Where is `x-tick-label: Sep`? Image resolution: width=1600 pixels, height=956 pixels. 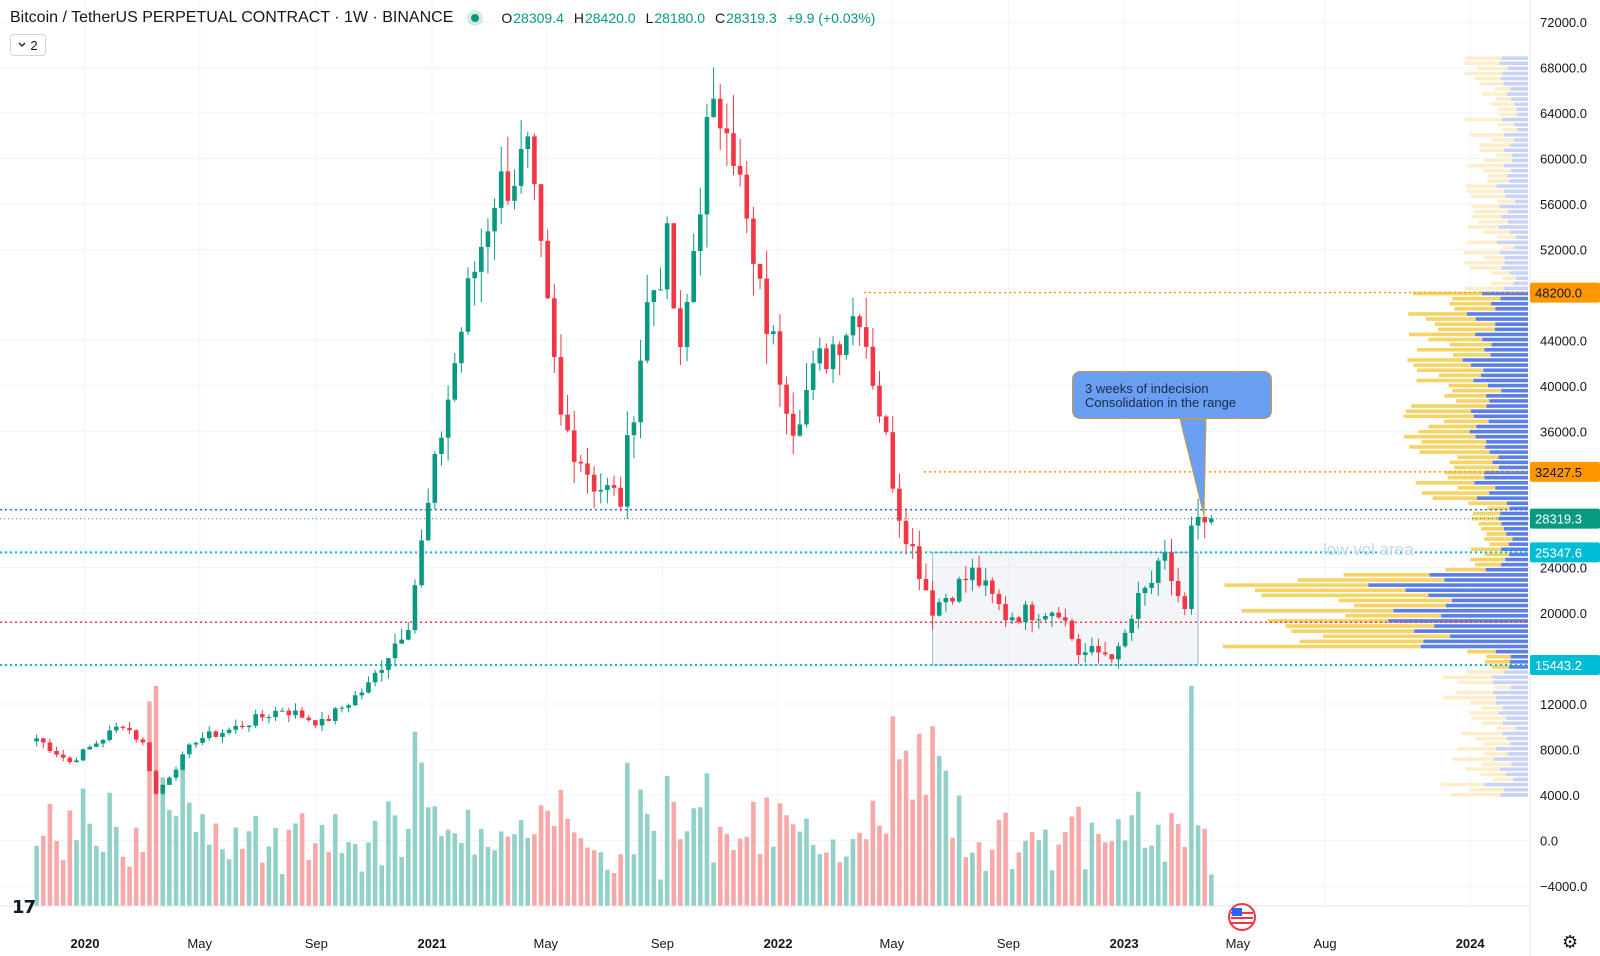
x-tick-label: Sep is located at coordinates (662, 943).